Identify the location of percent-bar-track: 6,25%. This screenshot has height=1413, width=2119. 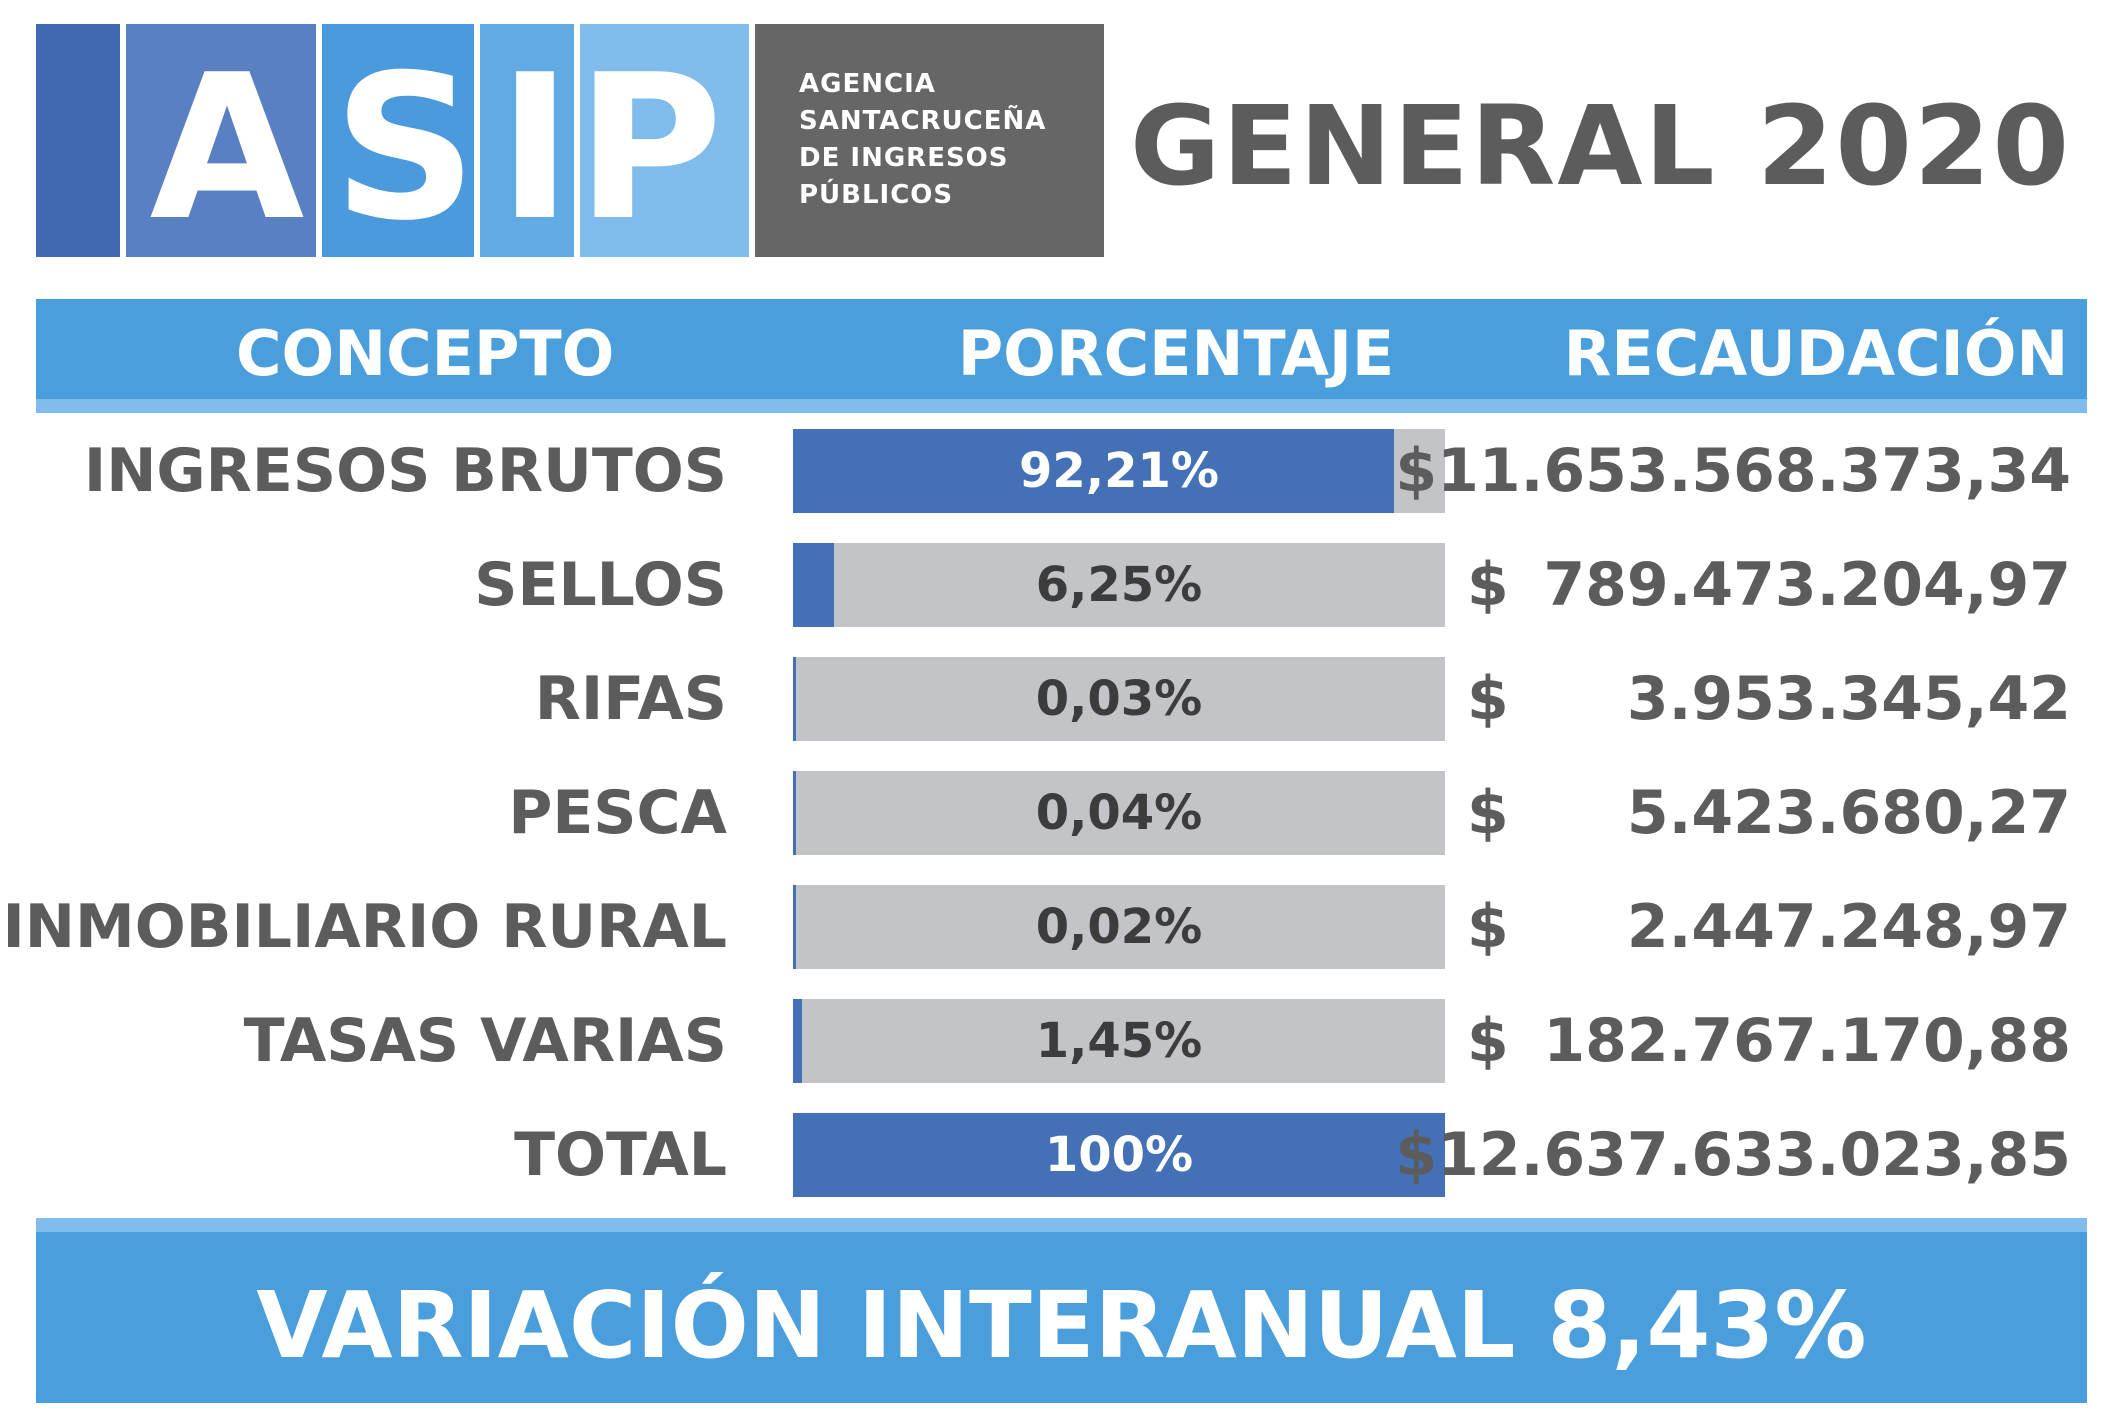
(1119, 585).